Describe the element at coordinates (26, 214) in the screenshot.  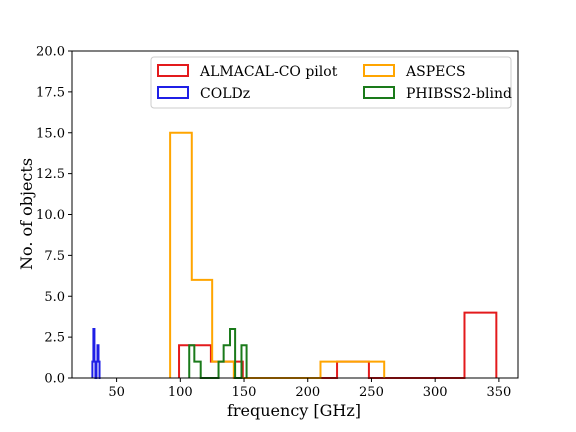
I see `y-axis-label: No. of objects` at that location.